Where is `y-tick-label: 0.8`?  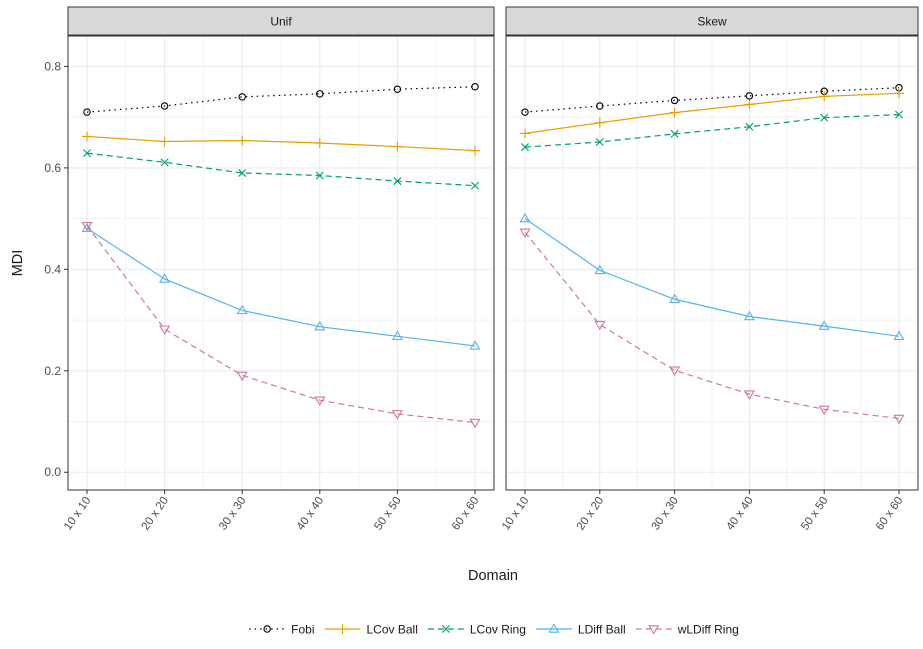 y-tick-label: 0.8 is located at coordinates (52, 66).